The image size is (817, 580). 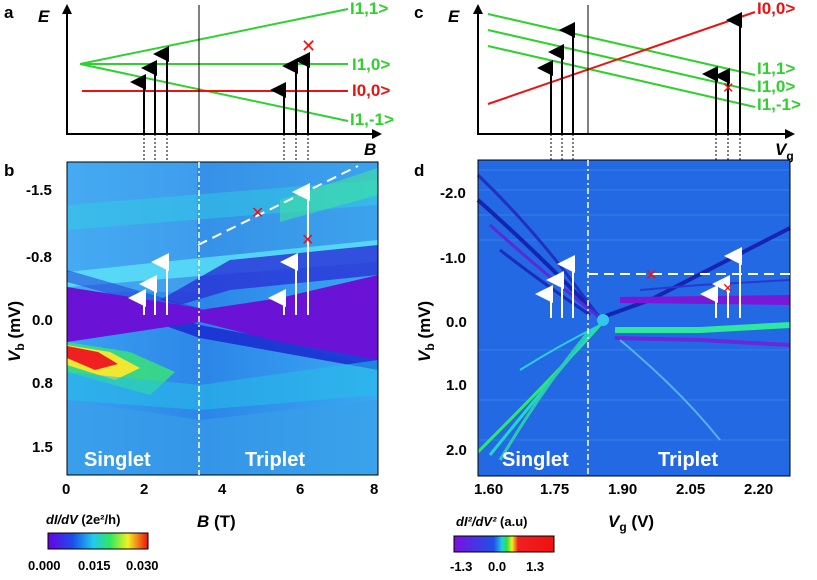 I want to click on forbidden-cross-icon-a: ✕, so click(x=308, y=46).